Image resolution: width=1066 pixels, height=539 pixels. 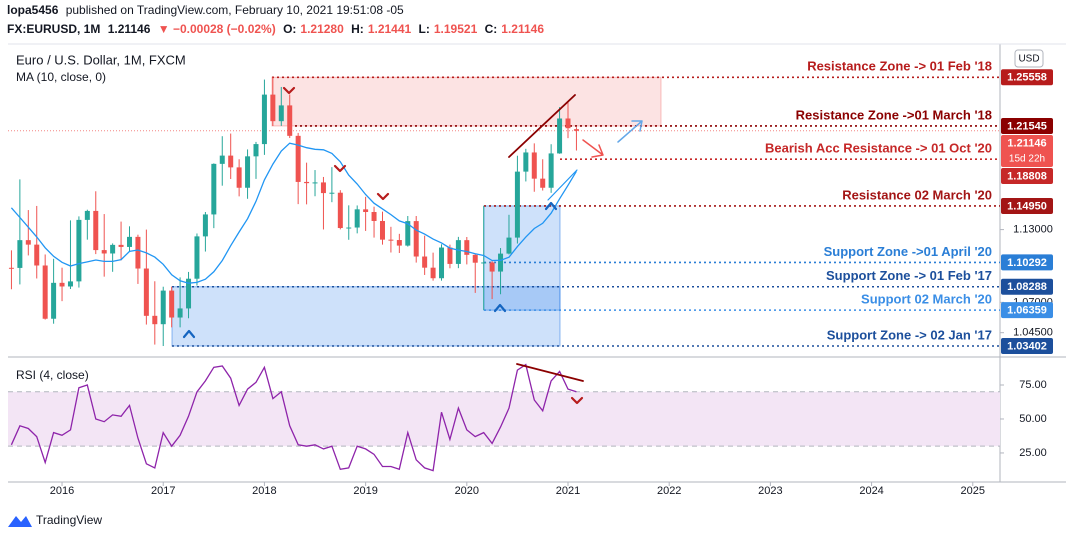 What do you see at coordinates (357, 29) in the screenshot?
I see `ohlc-label: H:` at bounding box center [357, 29].